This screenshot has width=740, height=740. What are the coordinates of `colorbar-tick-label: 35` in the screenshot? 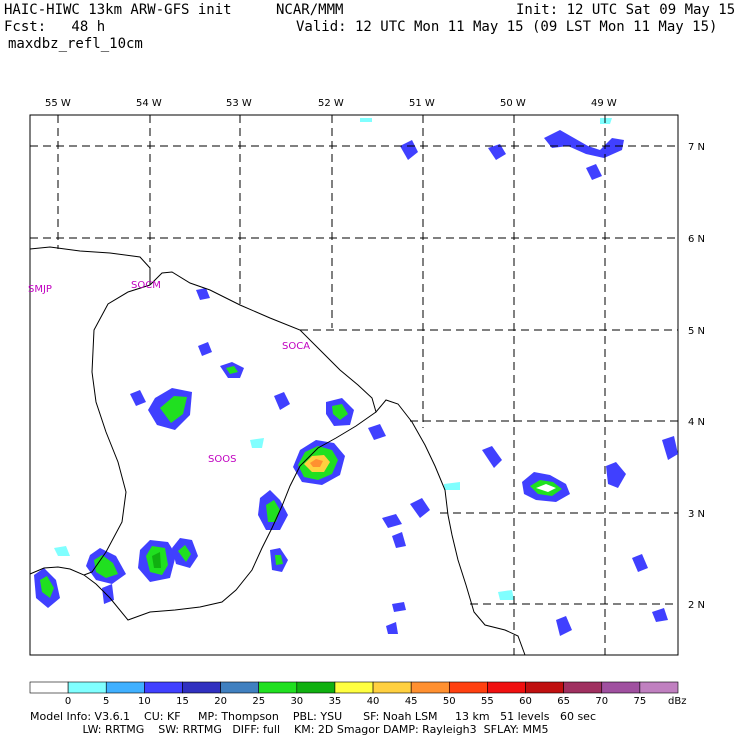 It's located at (335, 701).